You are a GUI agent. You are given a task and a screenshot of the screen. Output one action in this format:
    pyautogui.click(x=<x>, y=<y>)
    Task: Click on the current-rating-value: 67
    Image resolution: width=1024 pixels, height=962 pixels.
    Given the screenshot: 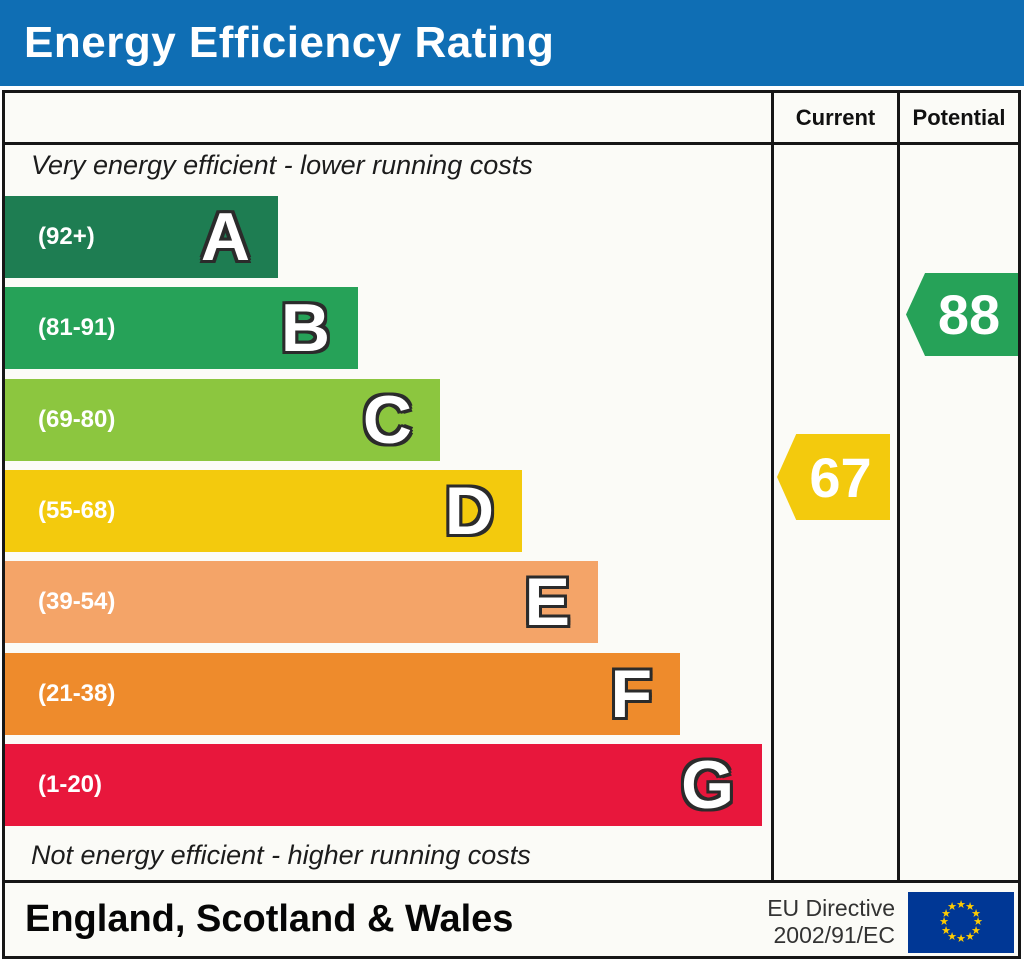 What is the action you would take?
    pyautogui.click(x=840, y=477)
    